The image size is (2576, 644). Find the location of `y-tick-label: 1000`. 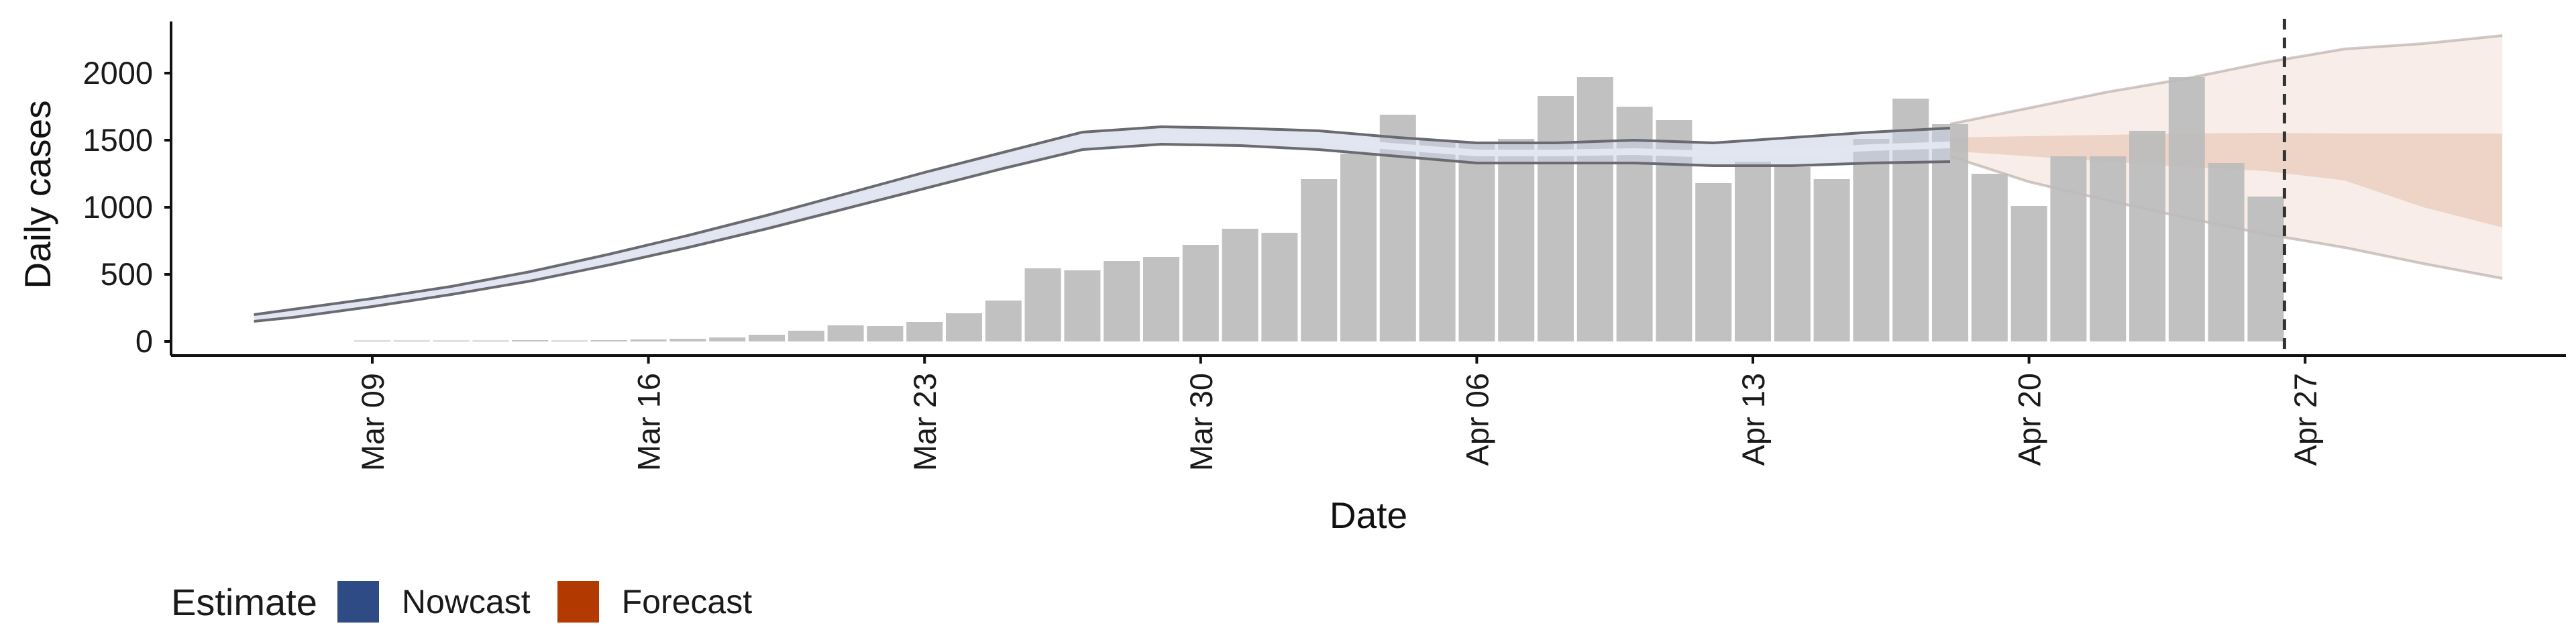

y-tick-label: 1000 is located at coordinates (118, 207).